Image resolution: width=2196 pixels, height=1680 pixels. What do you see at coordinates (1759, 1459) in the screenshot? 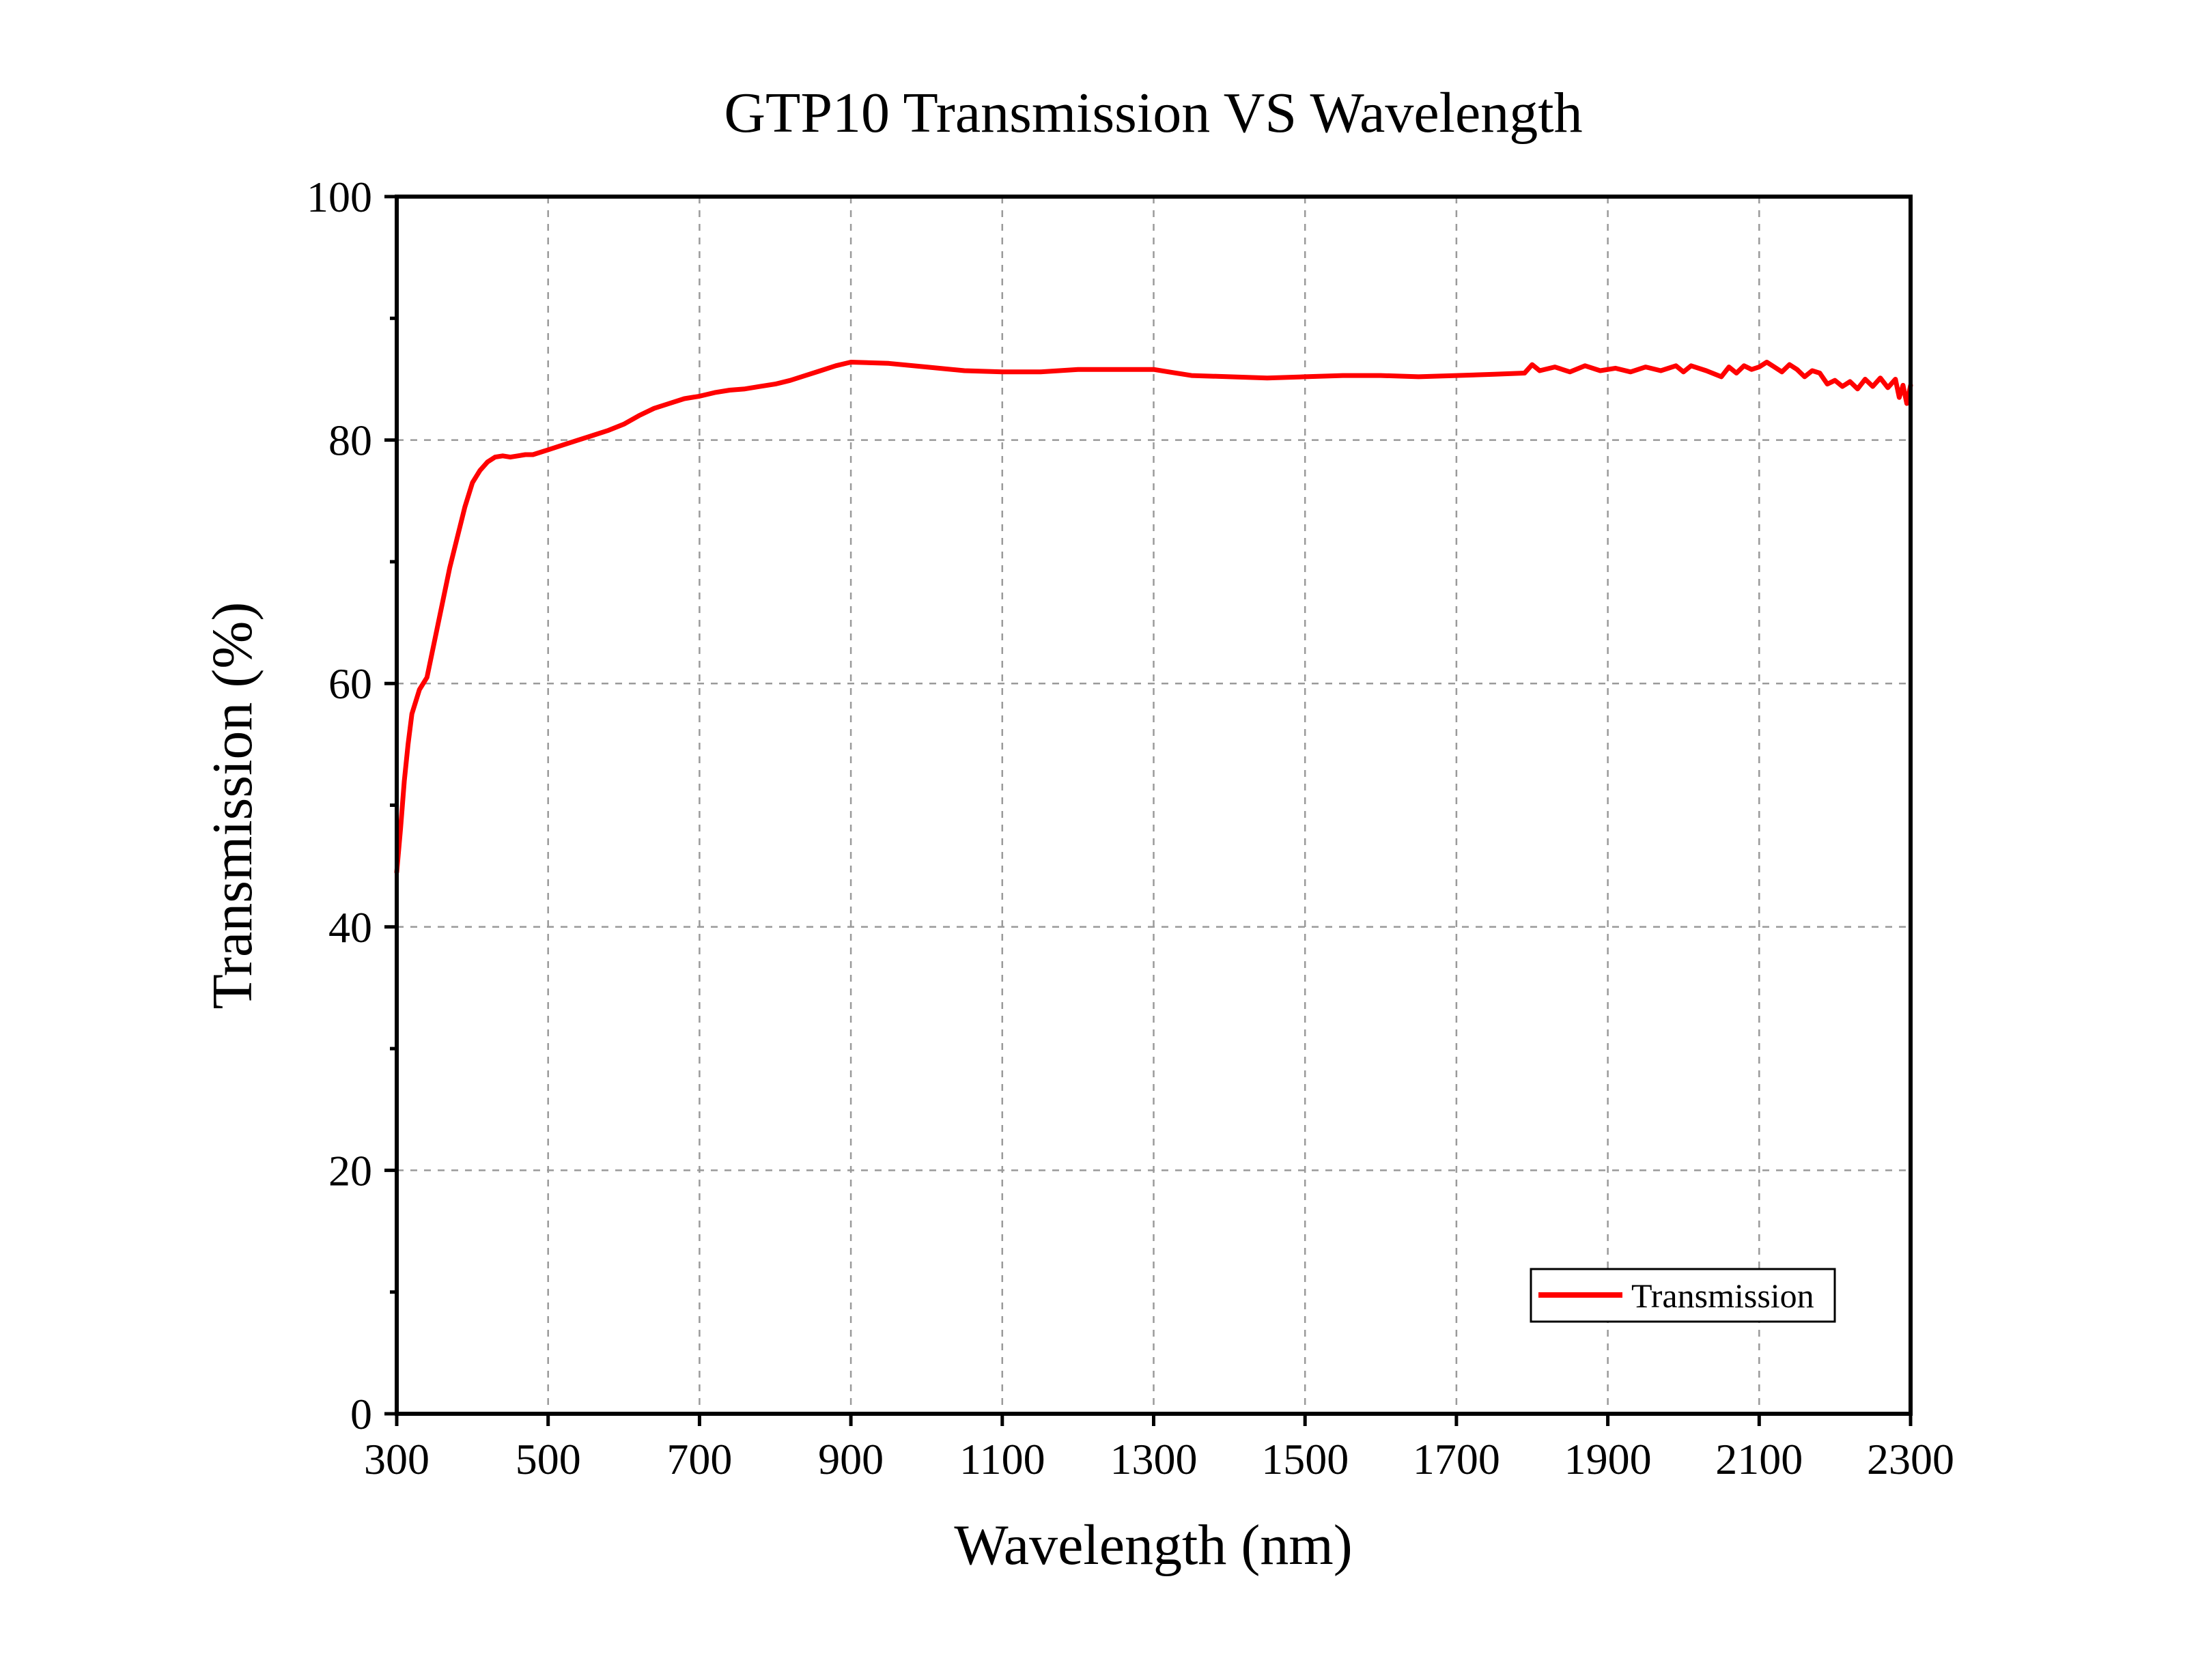
I see `x-tick-label: 2100` at bounding box center [1759, 1459].